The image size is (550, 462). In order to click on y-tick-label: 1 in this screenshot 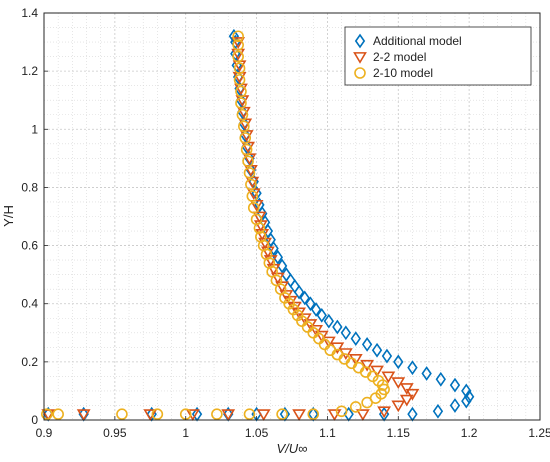, I will do `click(34, 129)`.